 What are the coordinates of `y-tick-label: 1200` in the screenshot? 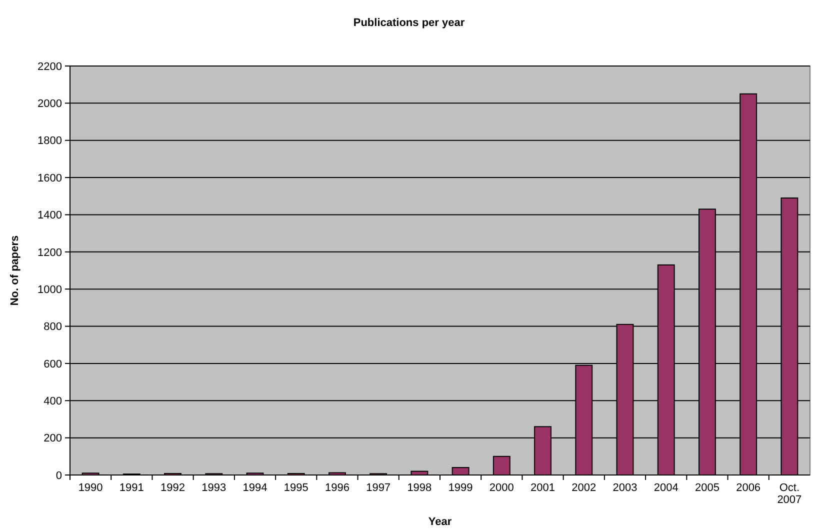 It's located at (50, 252).